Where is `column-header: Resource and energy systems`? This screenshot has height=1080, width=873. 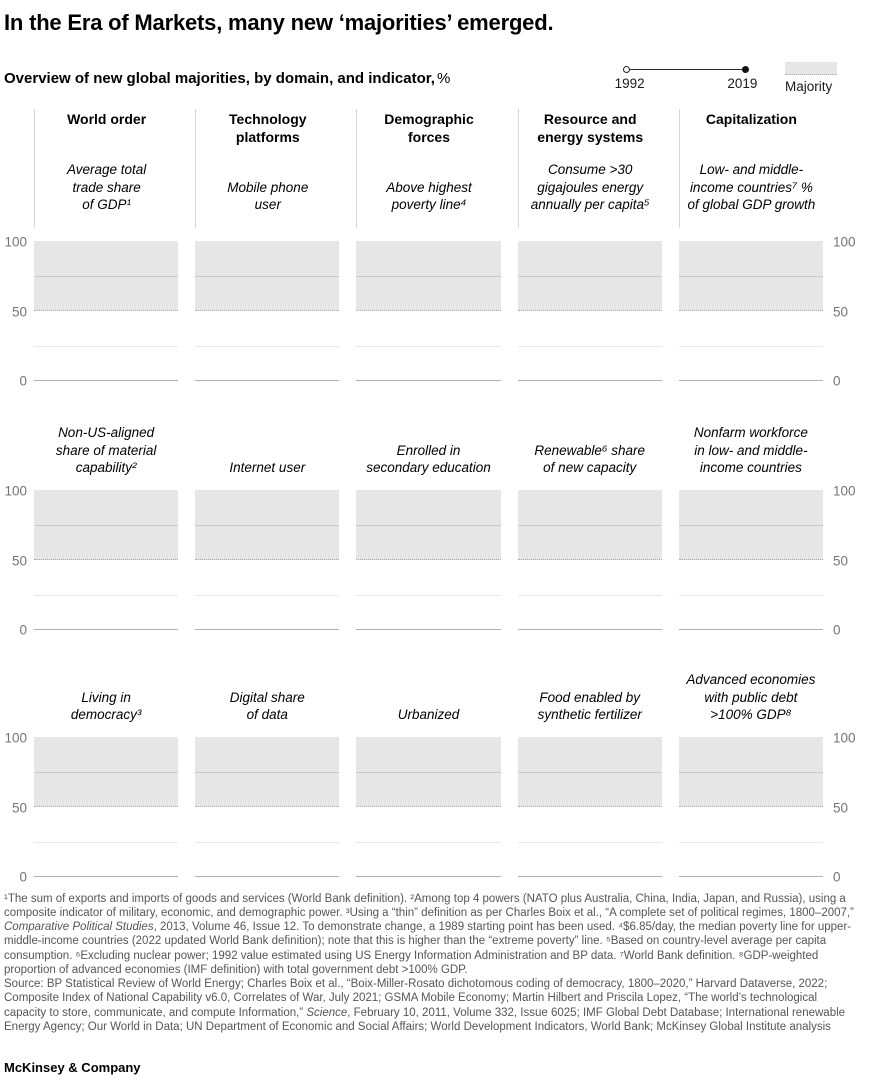 column-header: Resource and energy systems is located at coordinates (590, 128).